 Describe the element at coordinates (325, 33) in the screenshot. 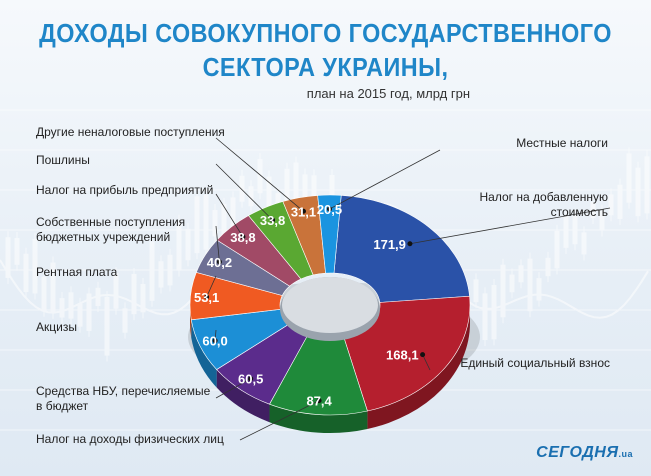

I see `chart-title-line-1: ДОХОДЫ СОВОКУПНОГО ГОСУДАРСТВЕННОГО` at that location.